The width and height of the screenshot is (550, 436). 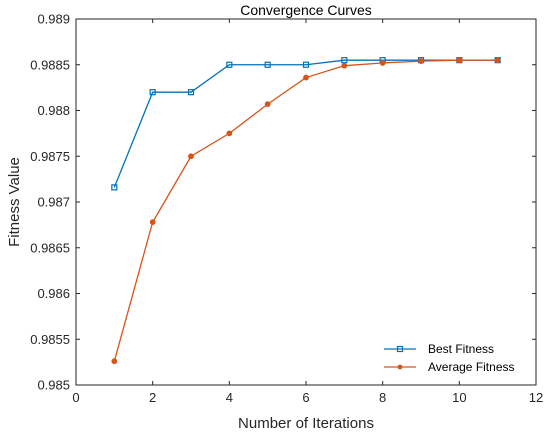 I want to click on x-tick-label: 12, so click(x=536, y=397).